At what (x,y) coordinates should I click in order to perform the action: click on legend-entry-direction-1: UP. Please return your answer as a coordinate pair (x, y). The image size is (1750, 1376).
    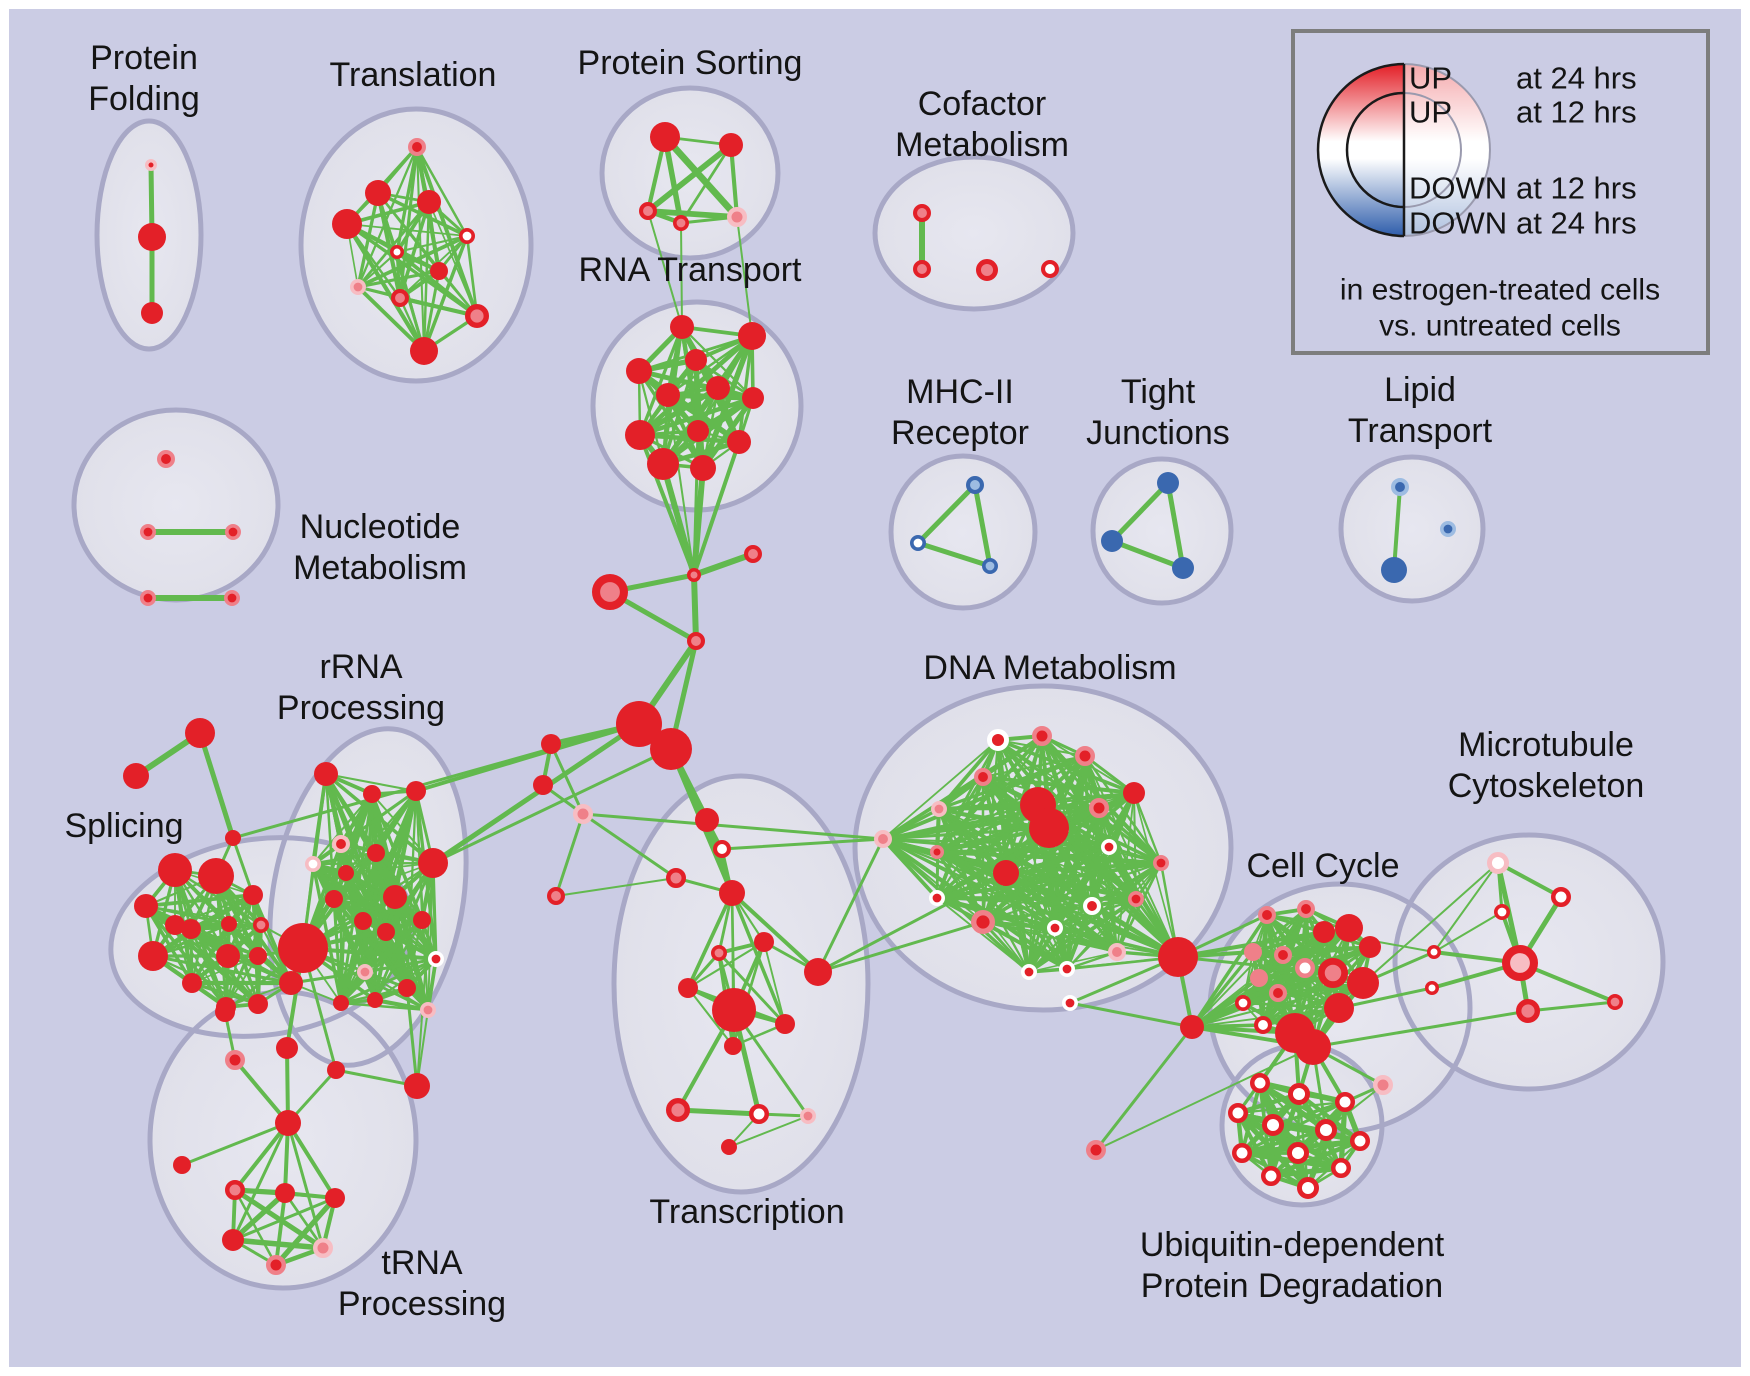
    Looking at the image, I should click on (1430, 112).